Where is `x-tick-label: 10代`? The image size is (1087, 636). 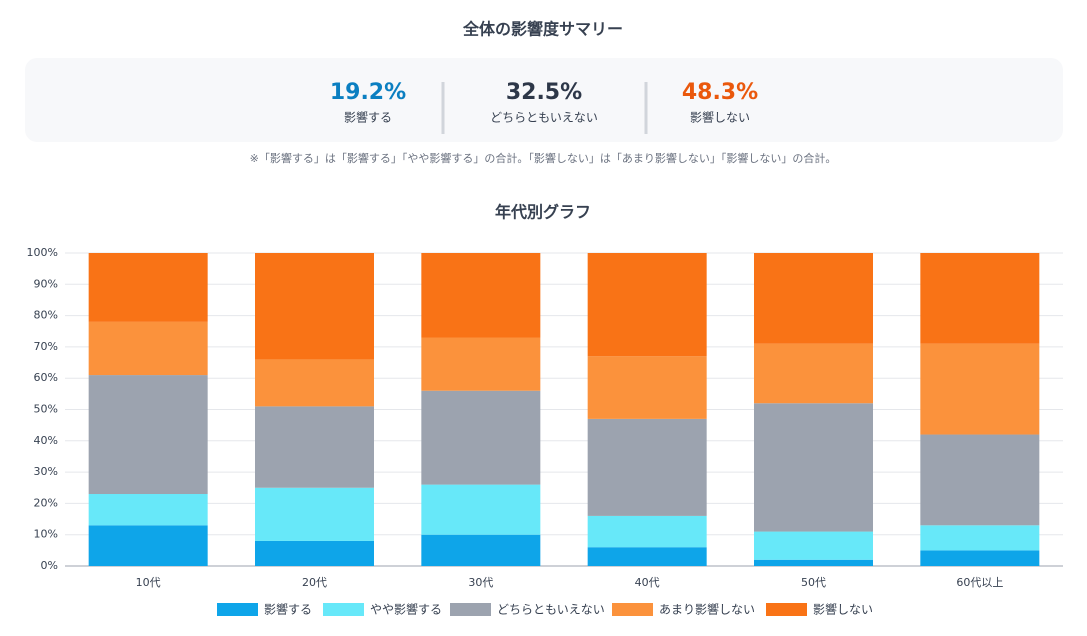 x-tick-label: 10代 is located at coordinates (148, 582).